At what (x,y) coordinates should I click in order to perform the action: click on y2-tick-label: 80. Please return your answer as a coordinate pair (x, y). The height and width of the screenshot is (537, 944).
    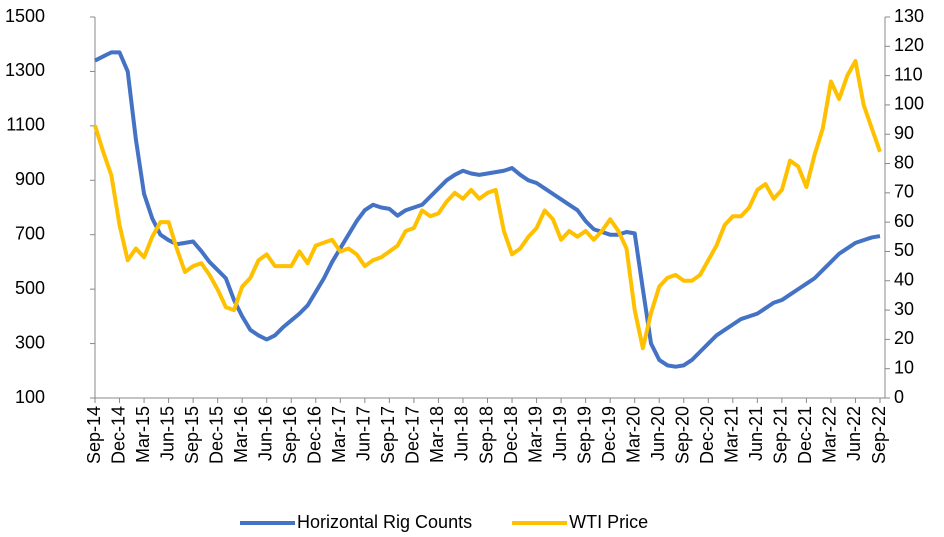
    Looking at the image, I should click on (904, 162).